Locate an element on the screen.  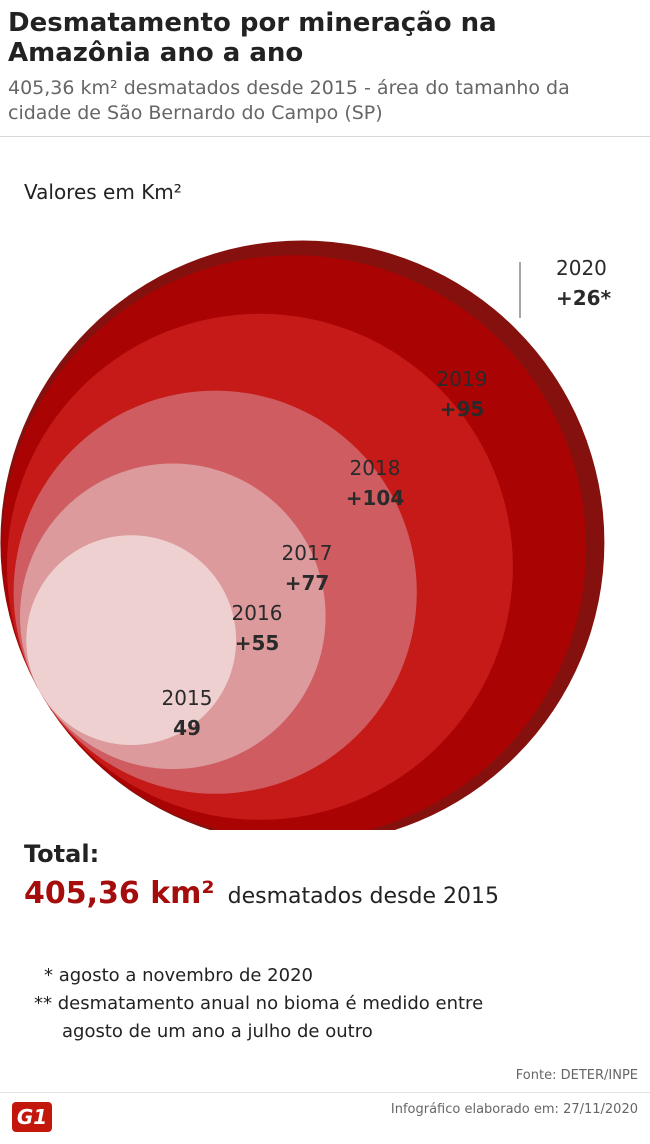
footnote-2020: * agosto a novembro de 2020 is located at coordinates (178, 975).